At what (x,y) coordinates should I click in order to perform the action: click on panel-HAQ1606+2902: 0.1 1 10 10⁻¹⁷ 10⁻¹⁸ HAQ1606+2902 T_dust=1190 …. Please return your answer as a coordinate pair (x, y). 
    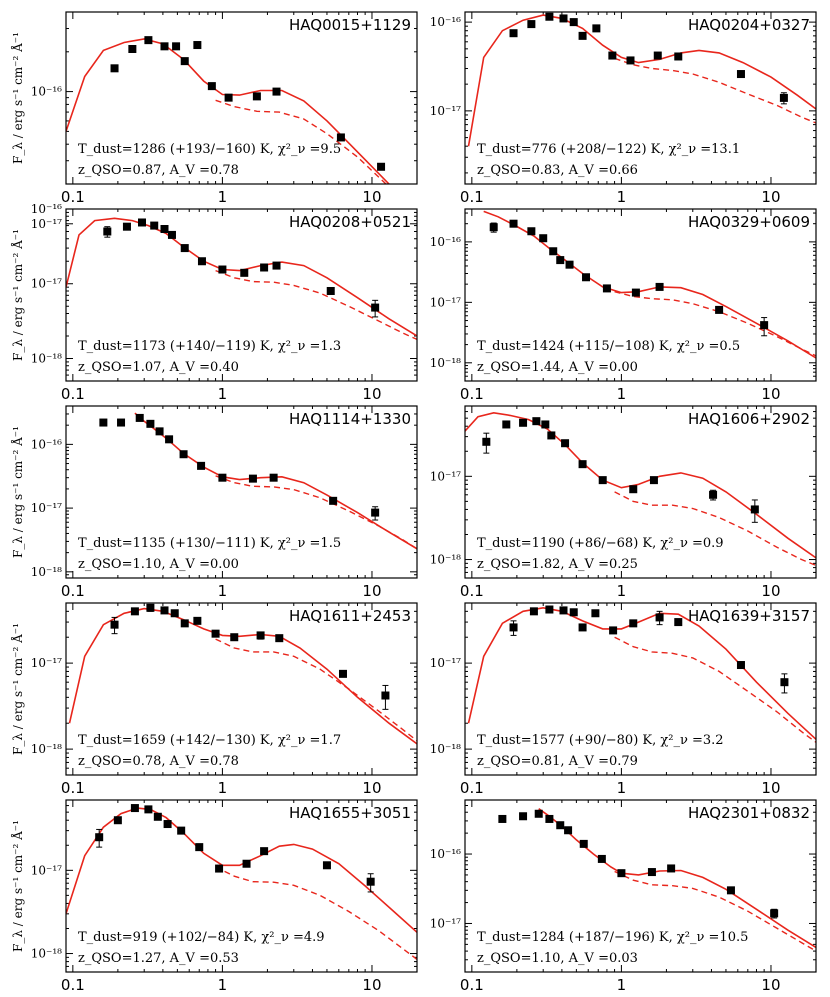
    Looking at the image, I should click on (623, 502).